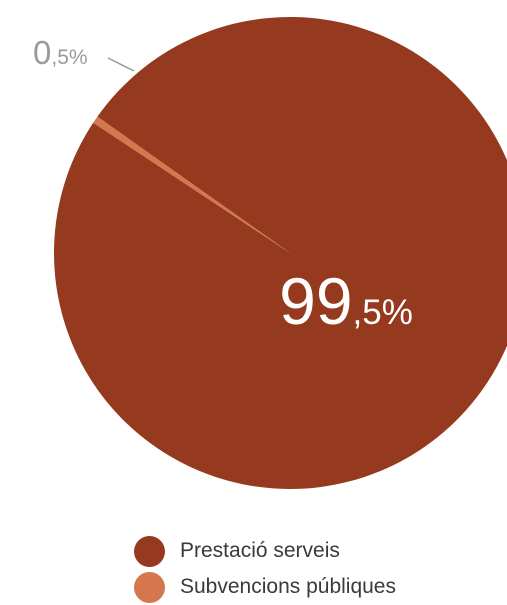 This screenshot has height=605, width=507. Describe the element at coordinates (69, 57) in the screenshot. I see `data-label-subvencions-dec: ,5%` at that location.